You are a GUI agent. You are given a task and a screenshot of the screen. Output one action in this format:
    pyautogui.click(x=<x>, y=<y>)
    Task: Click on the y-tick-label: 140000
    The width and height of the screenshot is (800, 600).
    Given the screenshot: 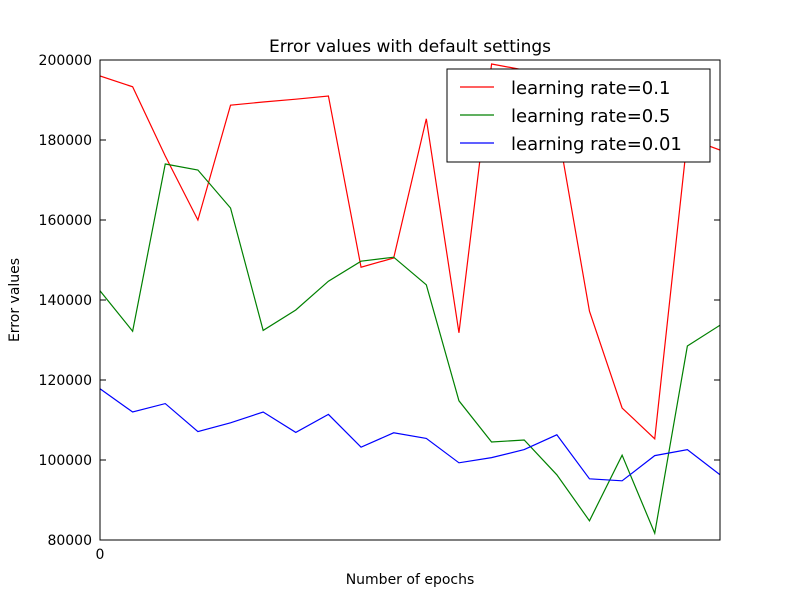 What is the action you would take?
    pyautogui.click(x=65, y=301)
    